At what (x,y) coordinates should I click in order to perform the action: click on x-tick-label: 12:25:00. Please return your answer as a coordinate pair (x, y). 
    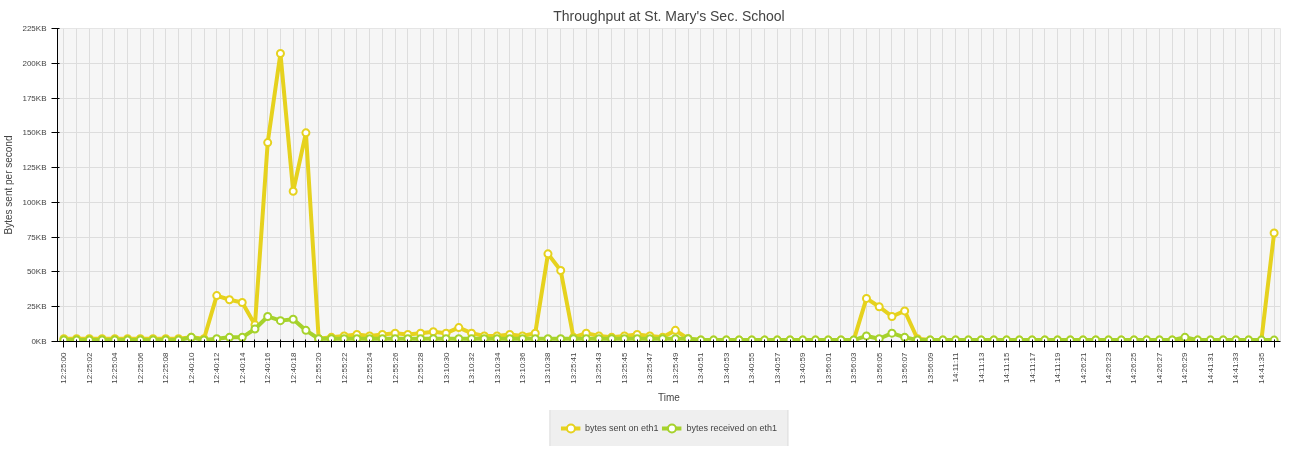
    Looking at the image, I should click on (64, 367).